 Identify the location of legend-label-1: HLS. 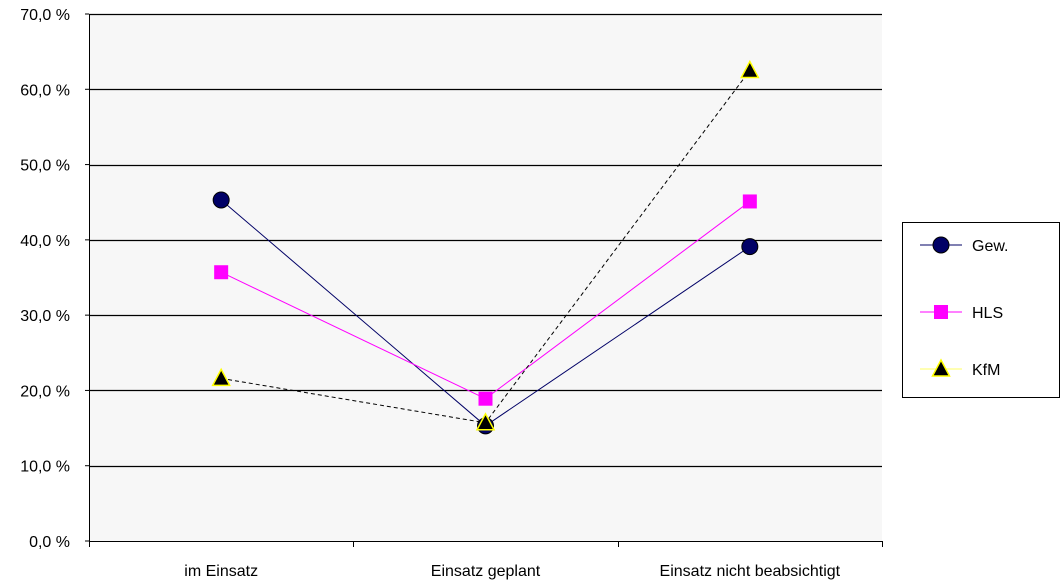
(987, 313).